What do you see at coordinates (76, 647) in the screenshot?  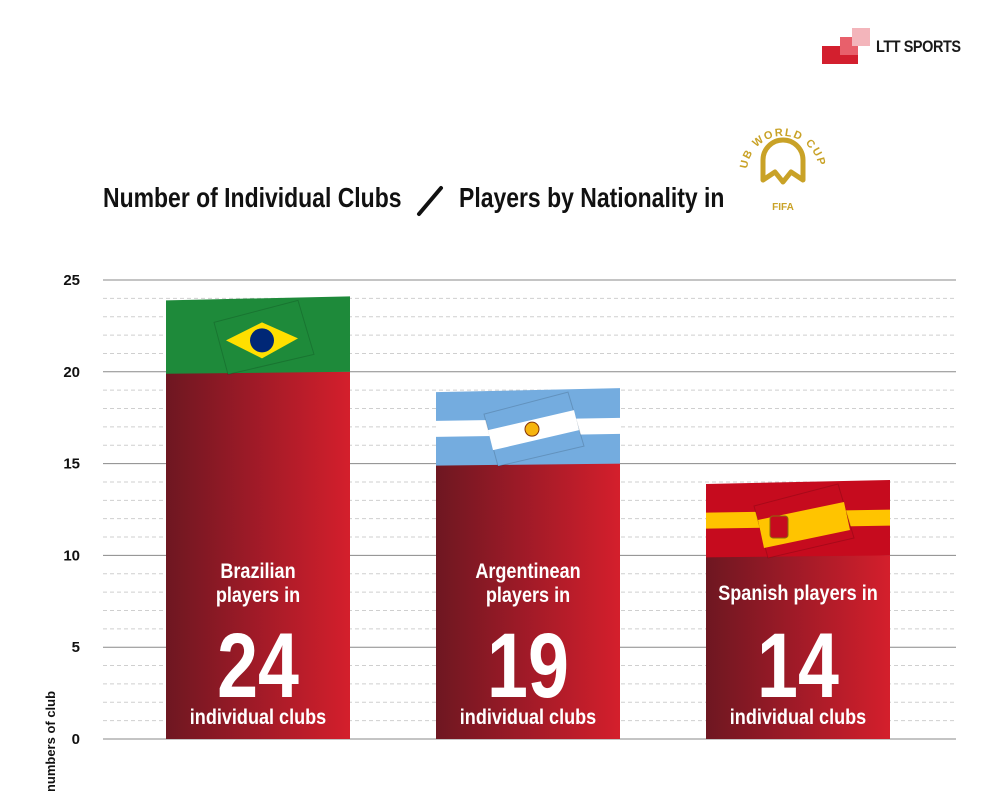 I see `y-tick-label: 5` at bounding box center [76, 647].